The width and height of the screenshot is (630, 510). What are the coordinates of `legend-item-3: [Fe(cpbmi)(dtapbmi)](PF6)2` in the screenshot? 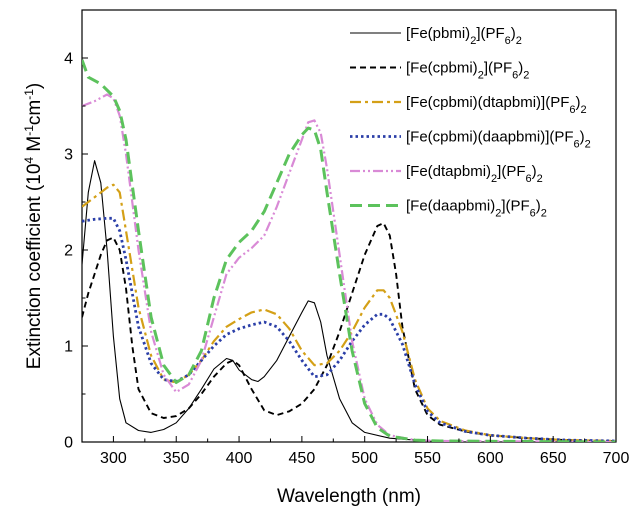 It's located at (468, 105).